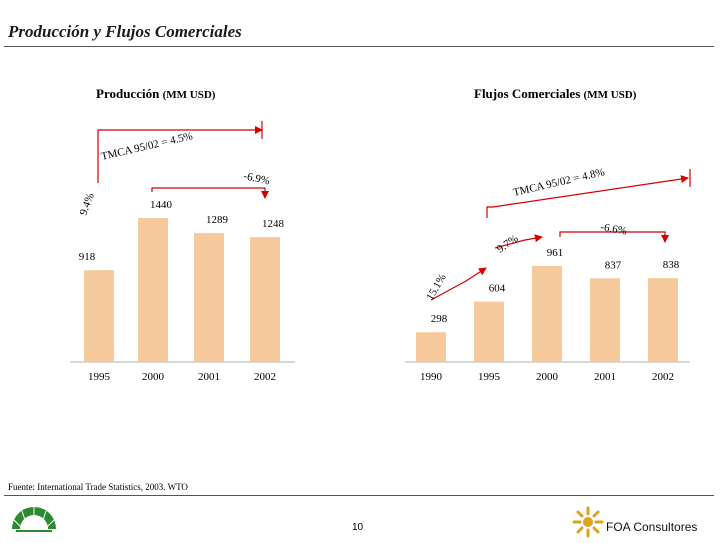 The width and height of the screenshot is (720, 543). I want to click on right-growth-a-label: 15.1%, so click(436, 287).